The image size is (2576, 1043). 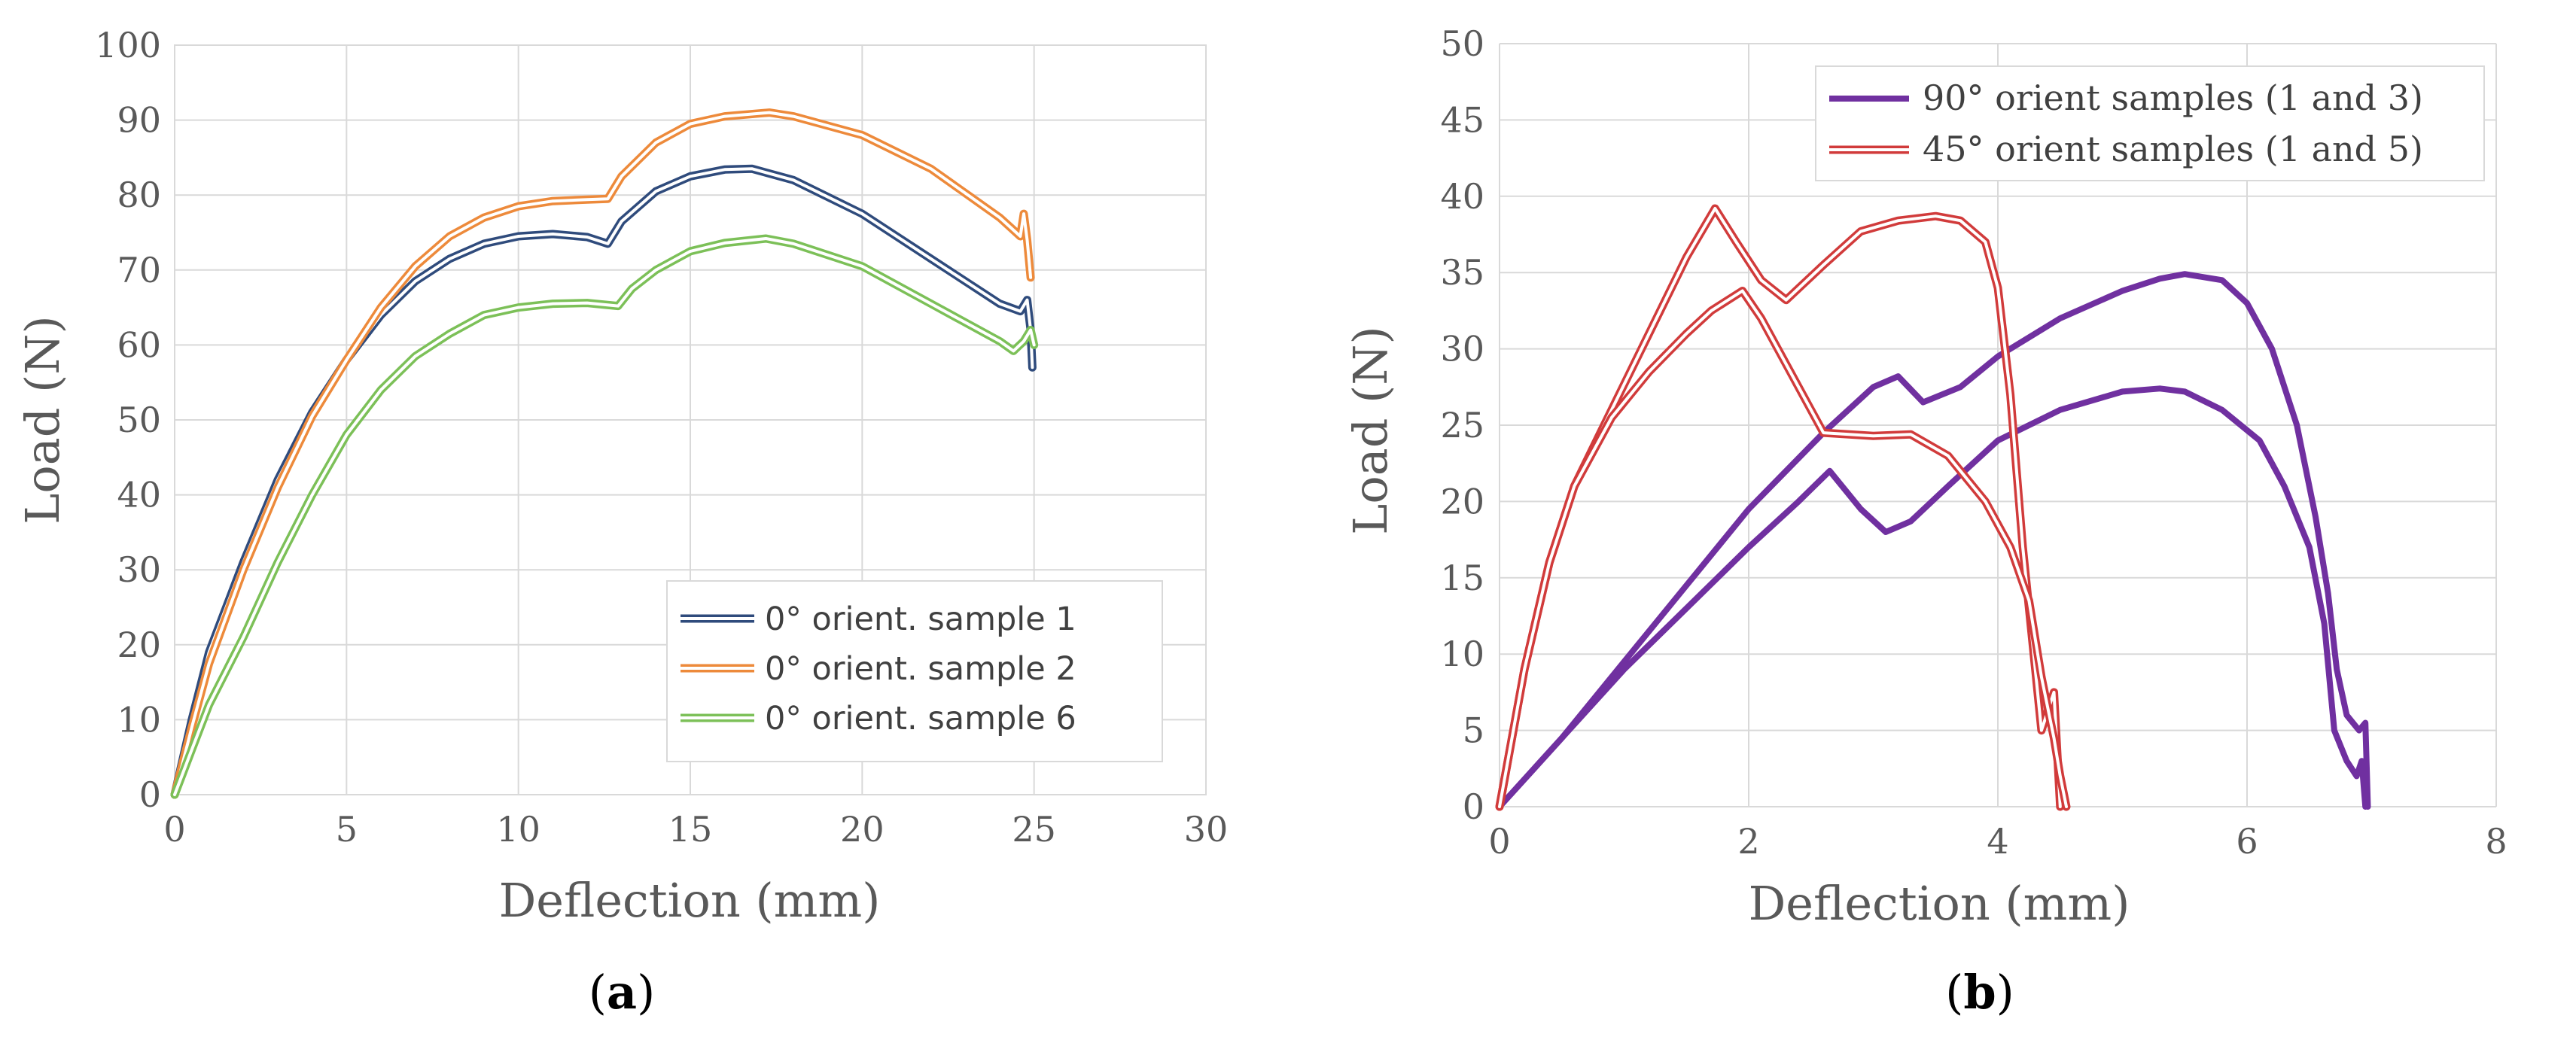 I want to click on chart-a-legend-item: 0° orient. sample 6, so click(x=878, y=718).